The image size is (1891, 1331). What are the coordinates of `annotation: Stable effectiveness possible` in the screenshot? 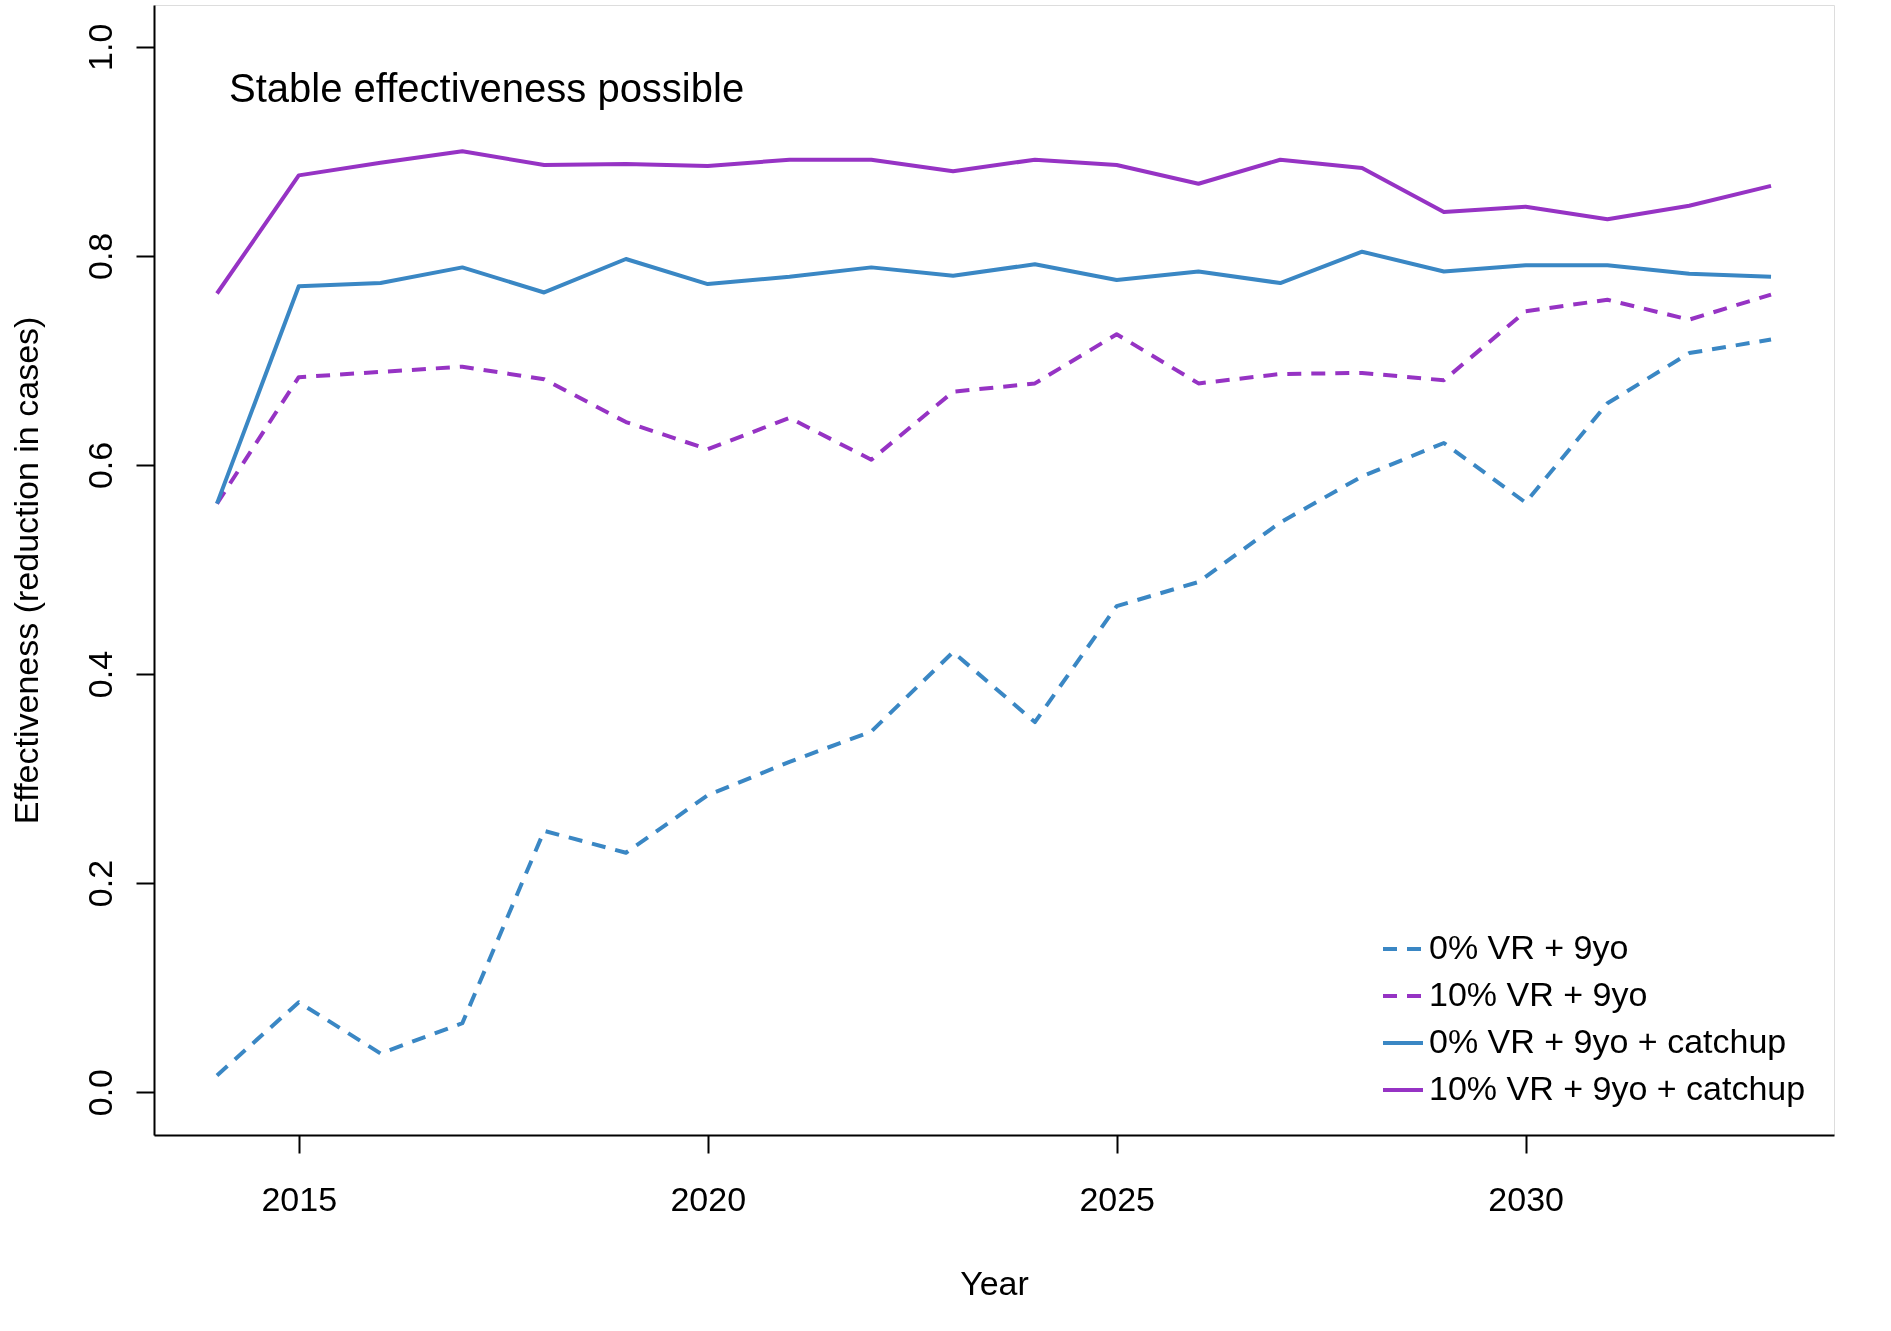 It's located at (487, 88).